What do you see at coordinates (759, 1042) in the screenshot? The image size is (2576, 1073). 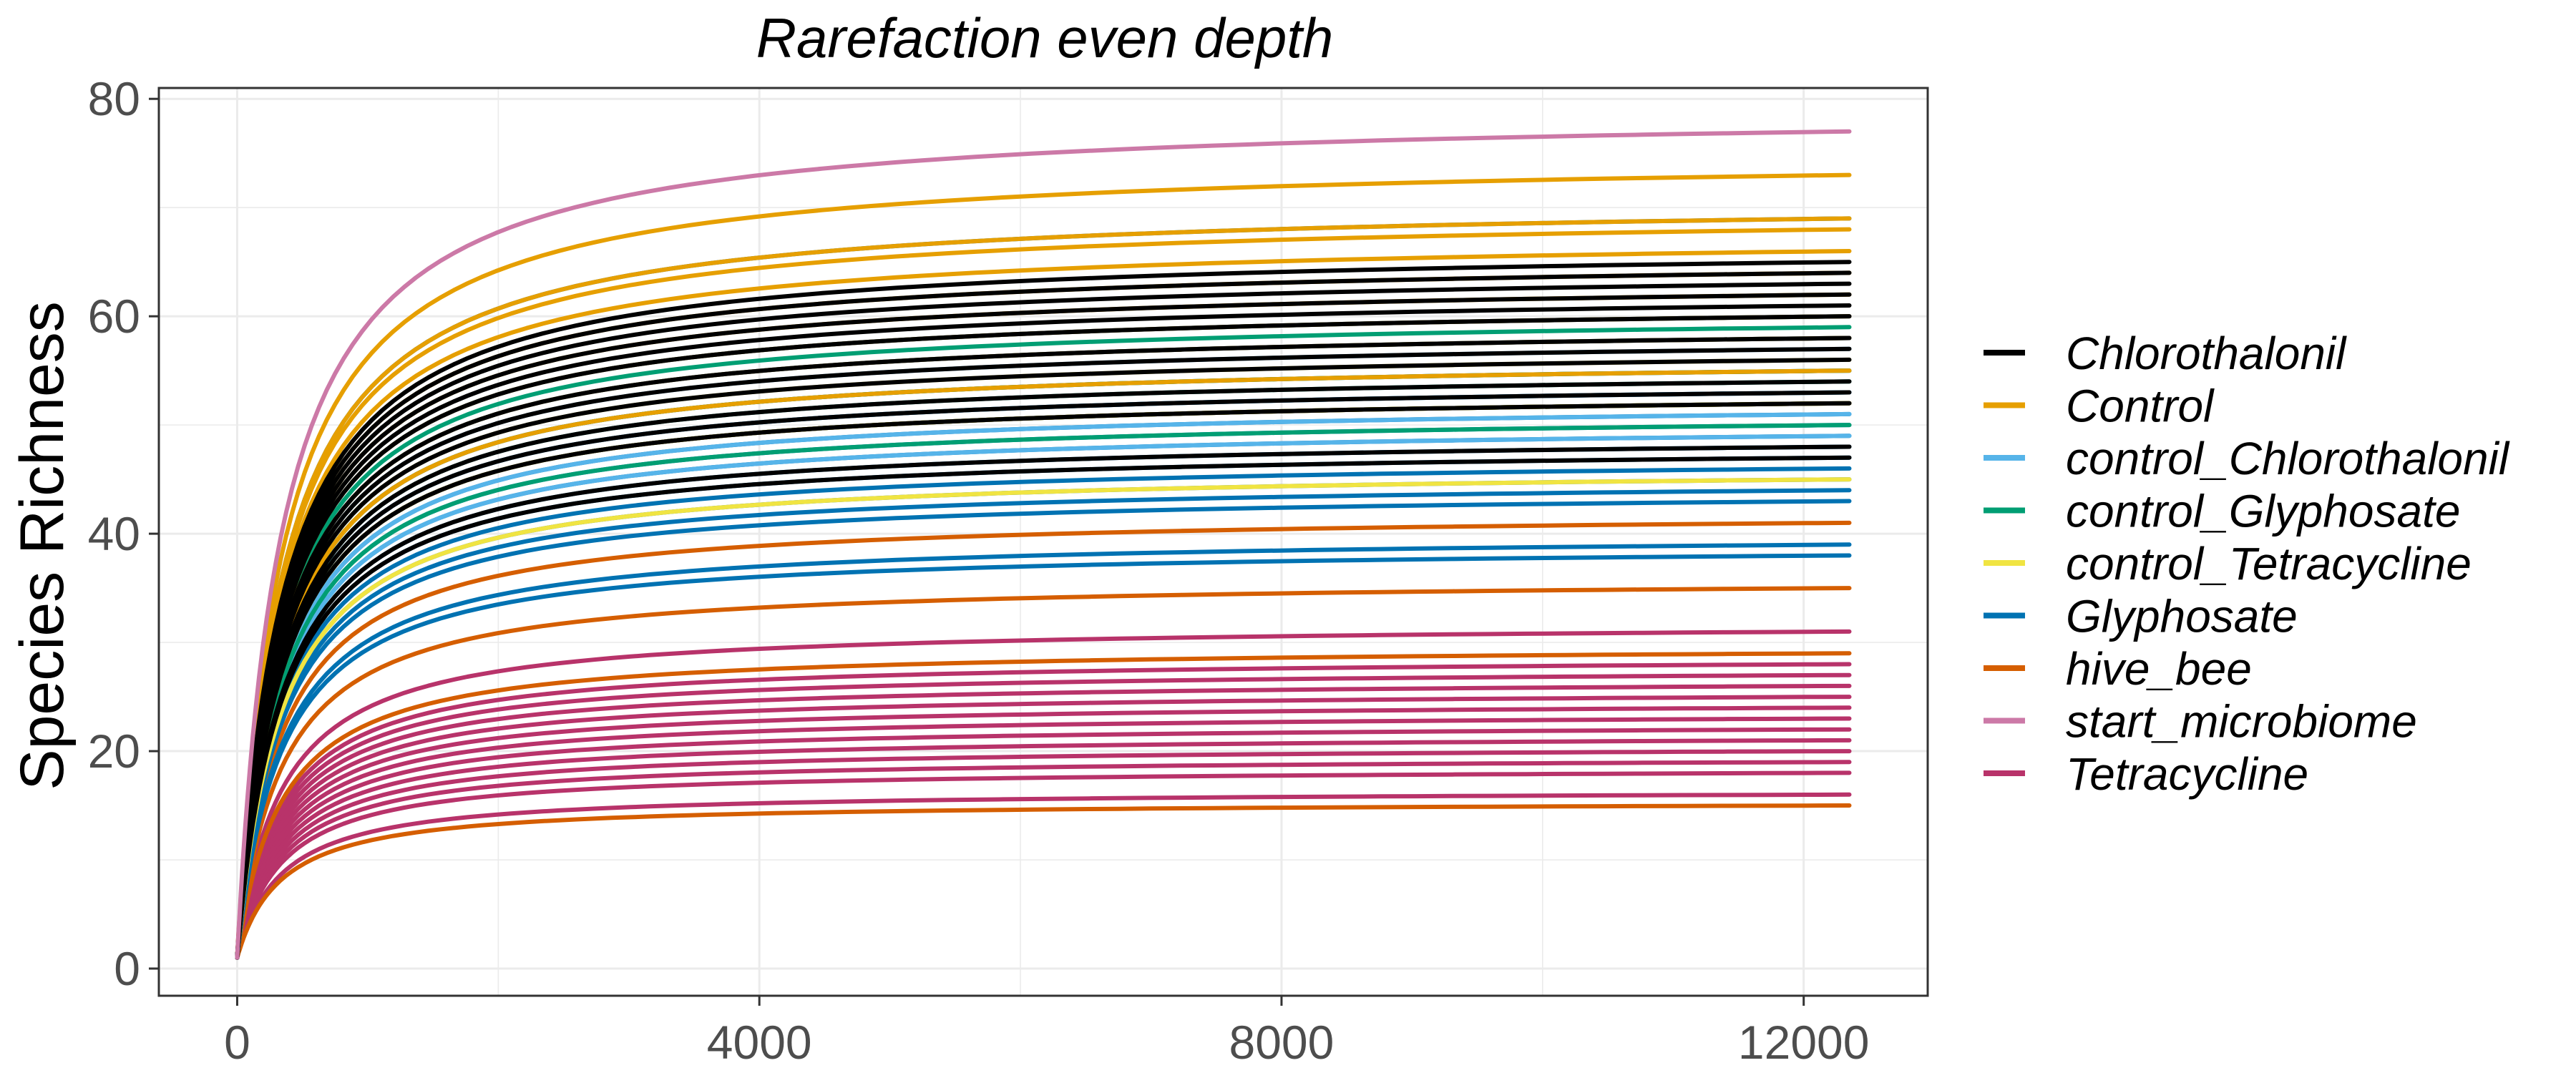 I see `x-tick-label: 4000` at bounding box center [759, 1042].